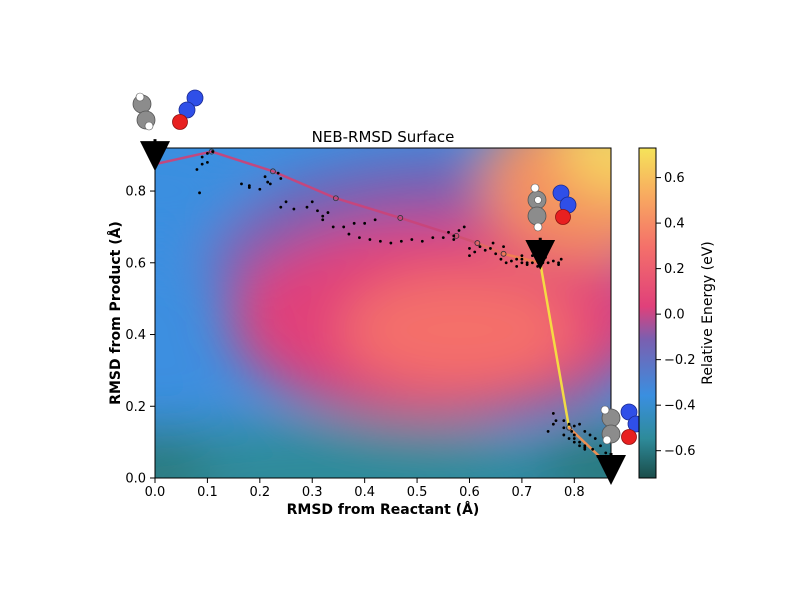  I want to click on y-axis: 0.0 0.2 0.4 0.6 0.8, so click(140, 336).